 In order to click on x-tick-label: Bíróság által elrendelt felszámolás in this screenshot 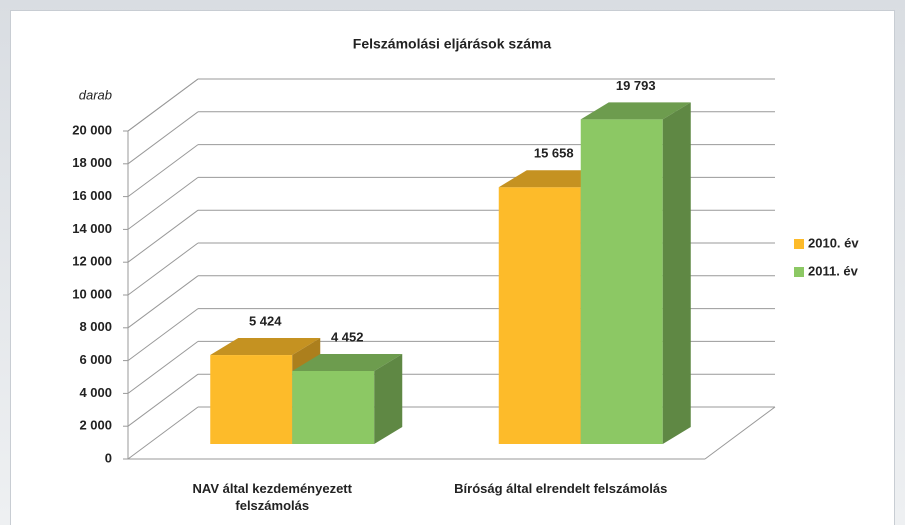, I will do `click(561, 488)`.